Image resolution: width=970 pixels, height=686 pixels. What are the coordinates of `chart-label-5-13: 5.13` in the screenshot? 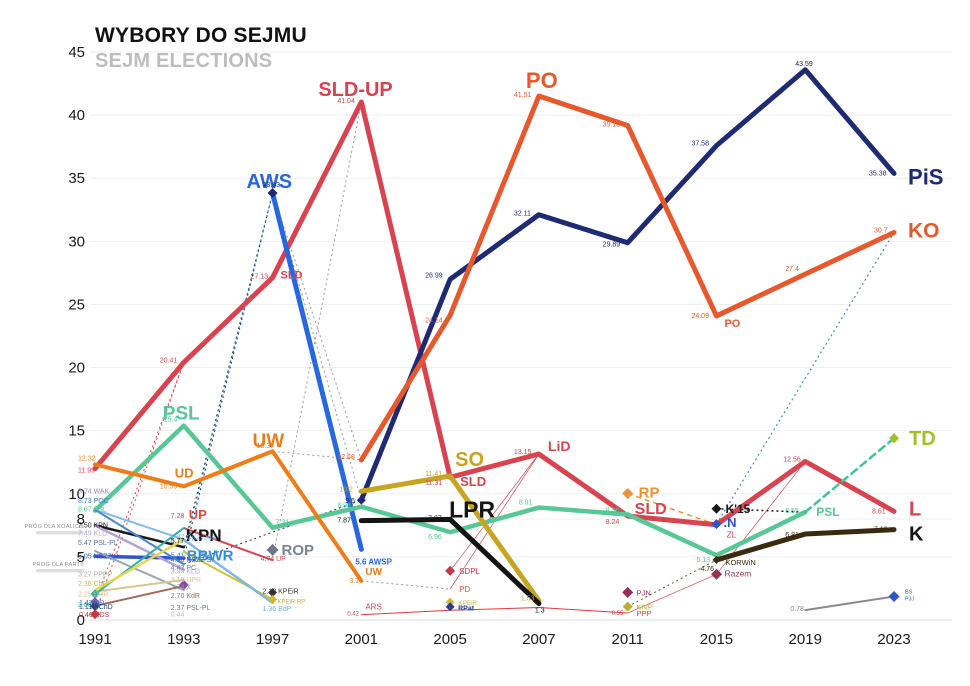 It's located at (703, 560).